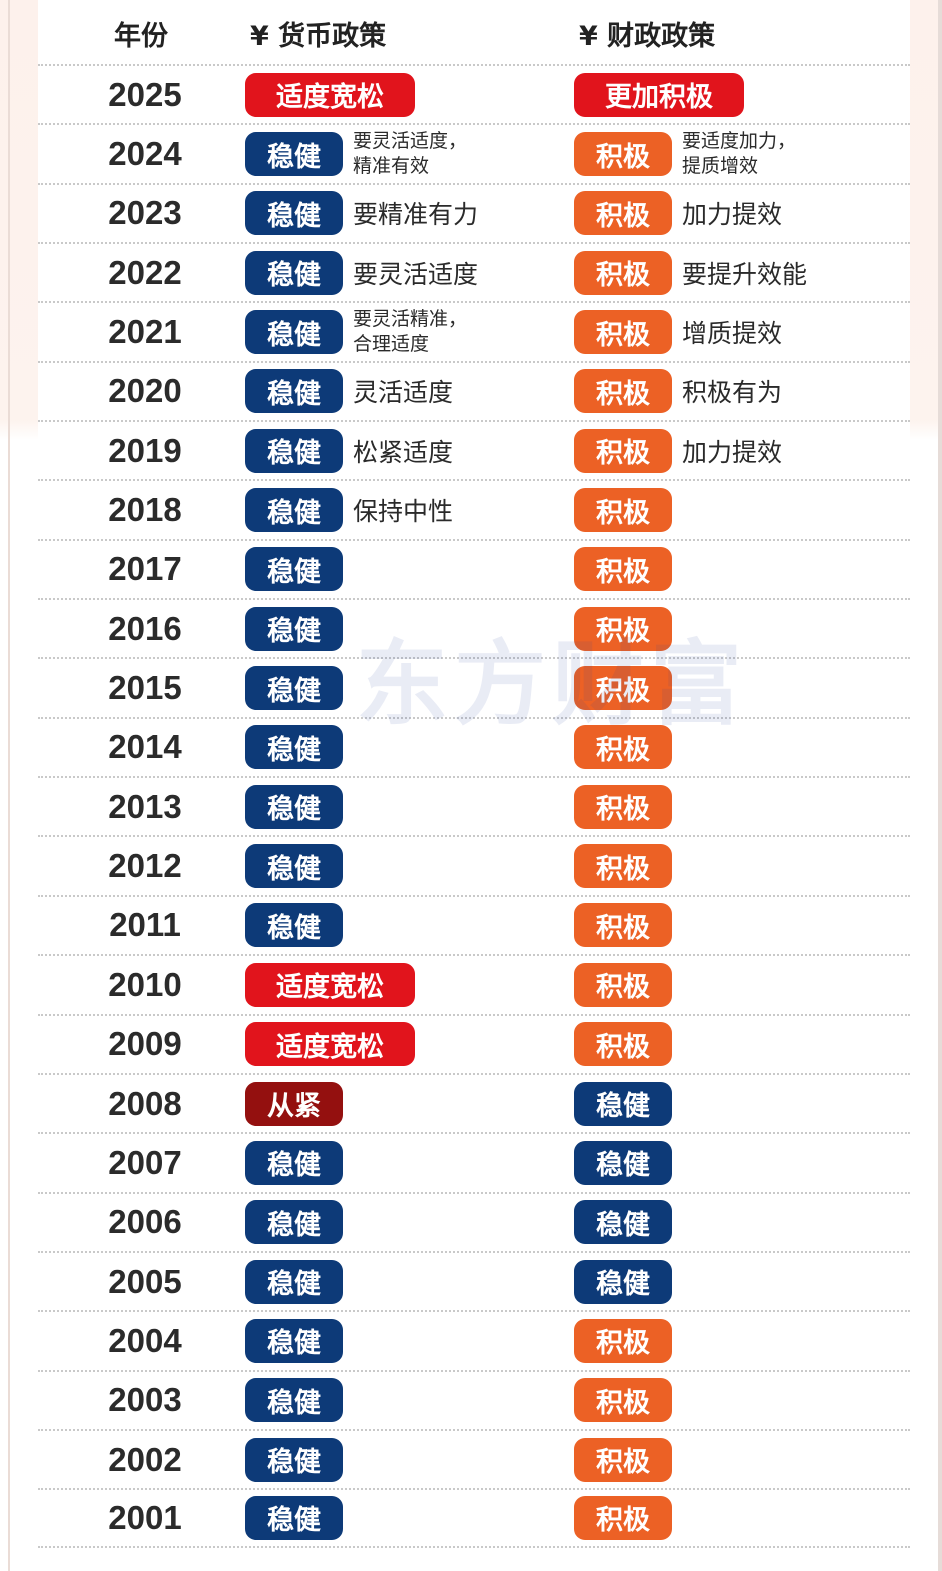 The height and width of the screenshot is (1571, 942). I want to click on table-row: 2016 稳健 积极, so click(474, 627).